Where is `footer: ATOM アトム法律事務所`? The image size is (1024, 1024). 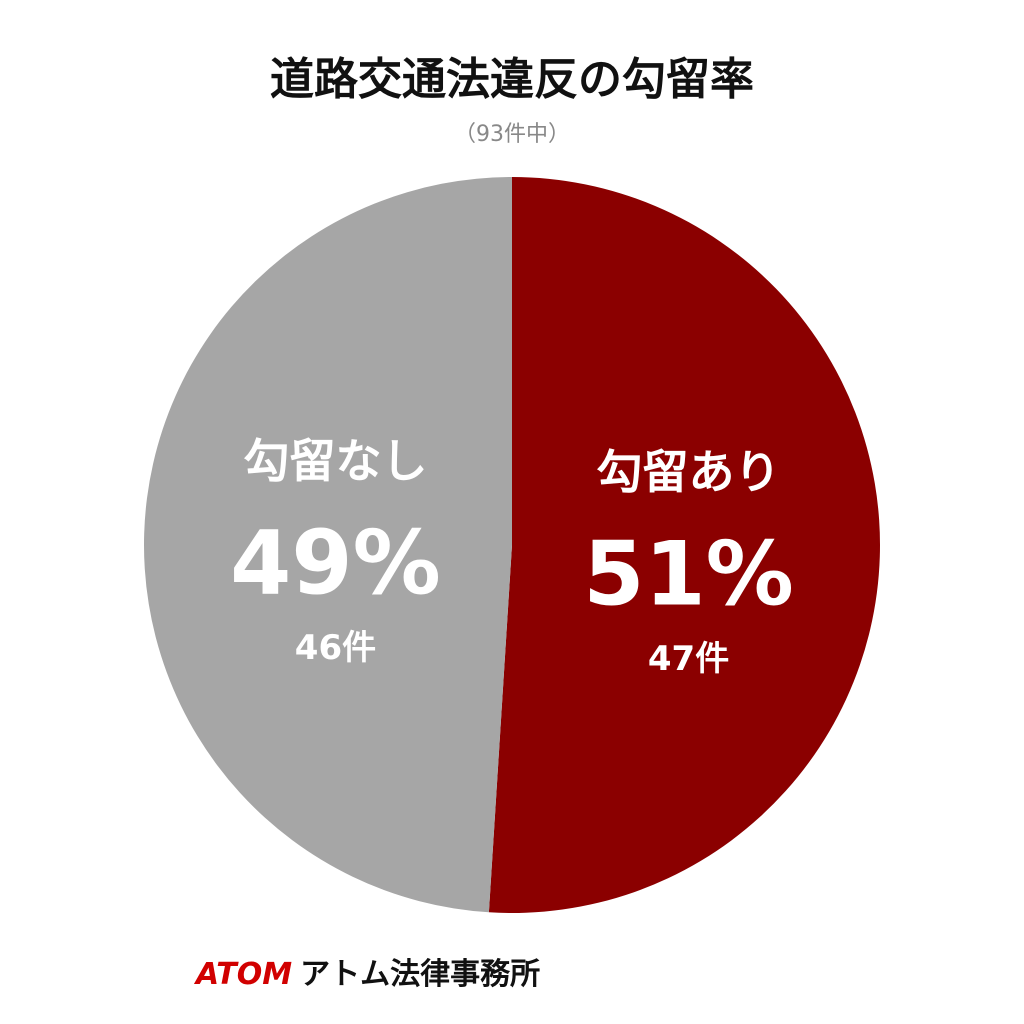 footer: ATOM アトム法律事務所 is located at coordinates (367, 974).